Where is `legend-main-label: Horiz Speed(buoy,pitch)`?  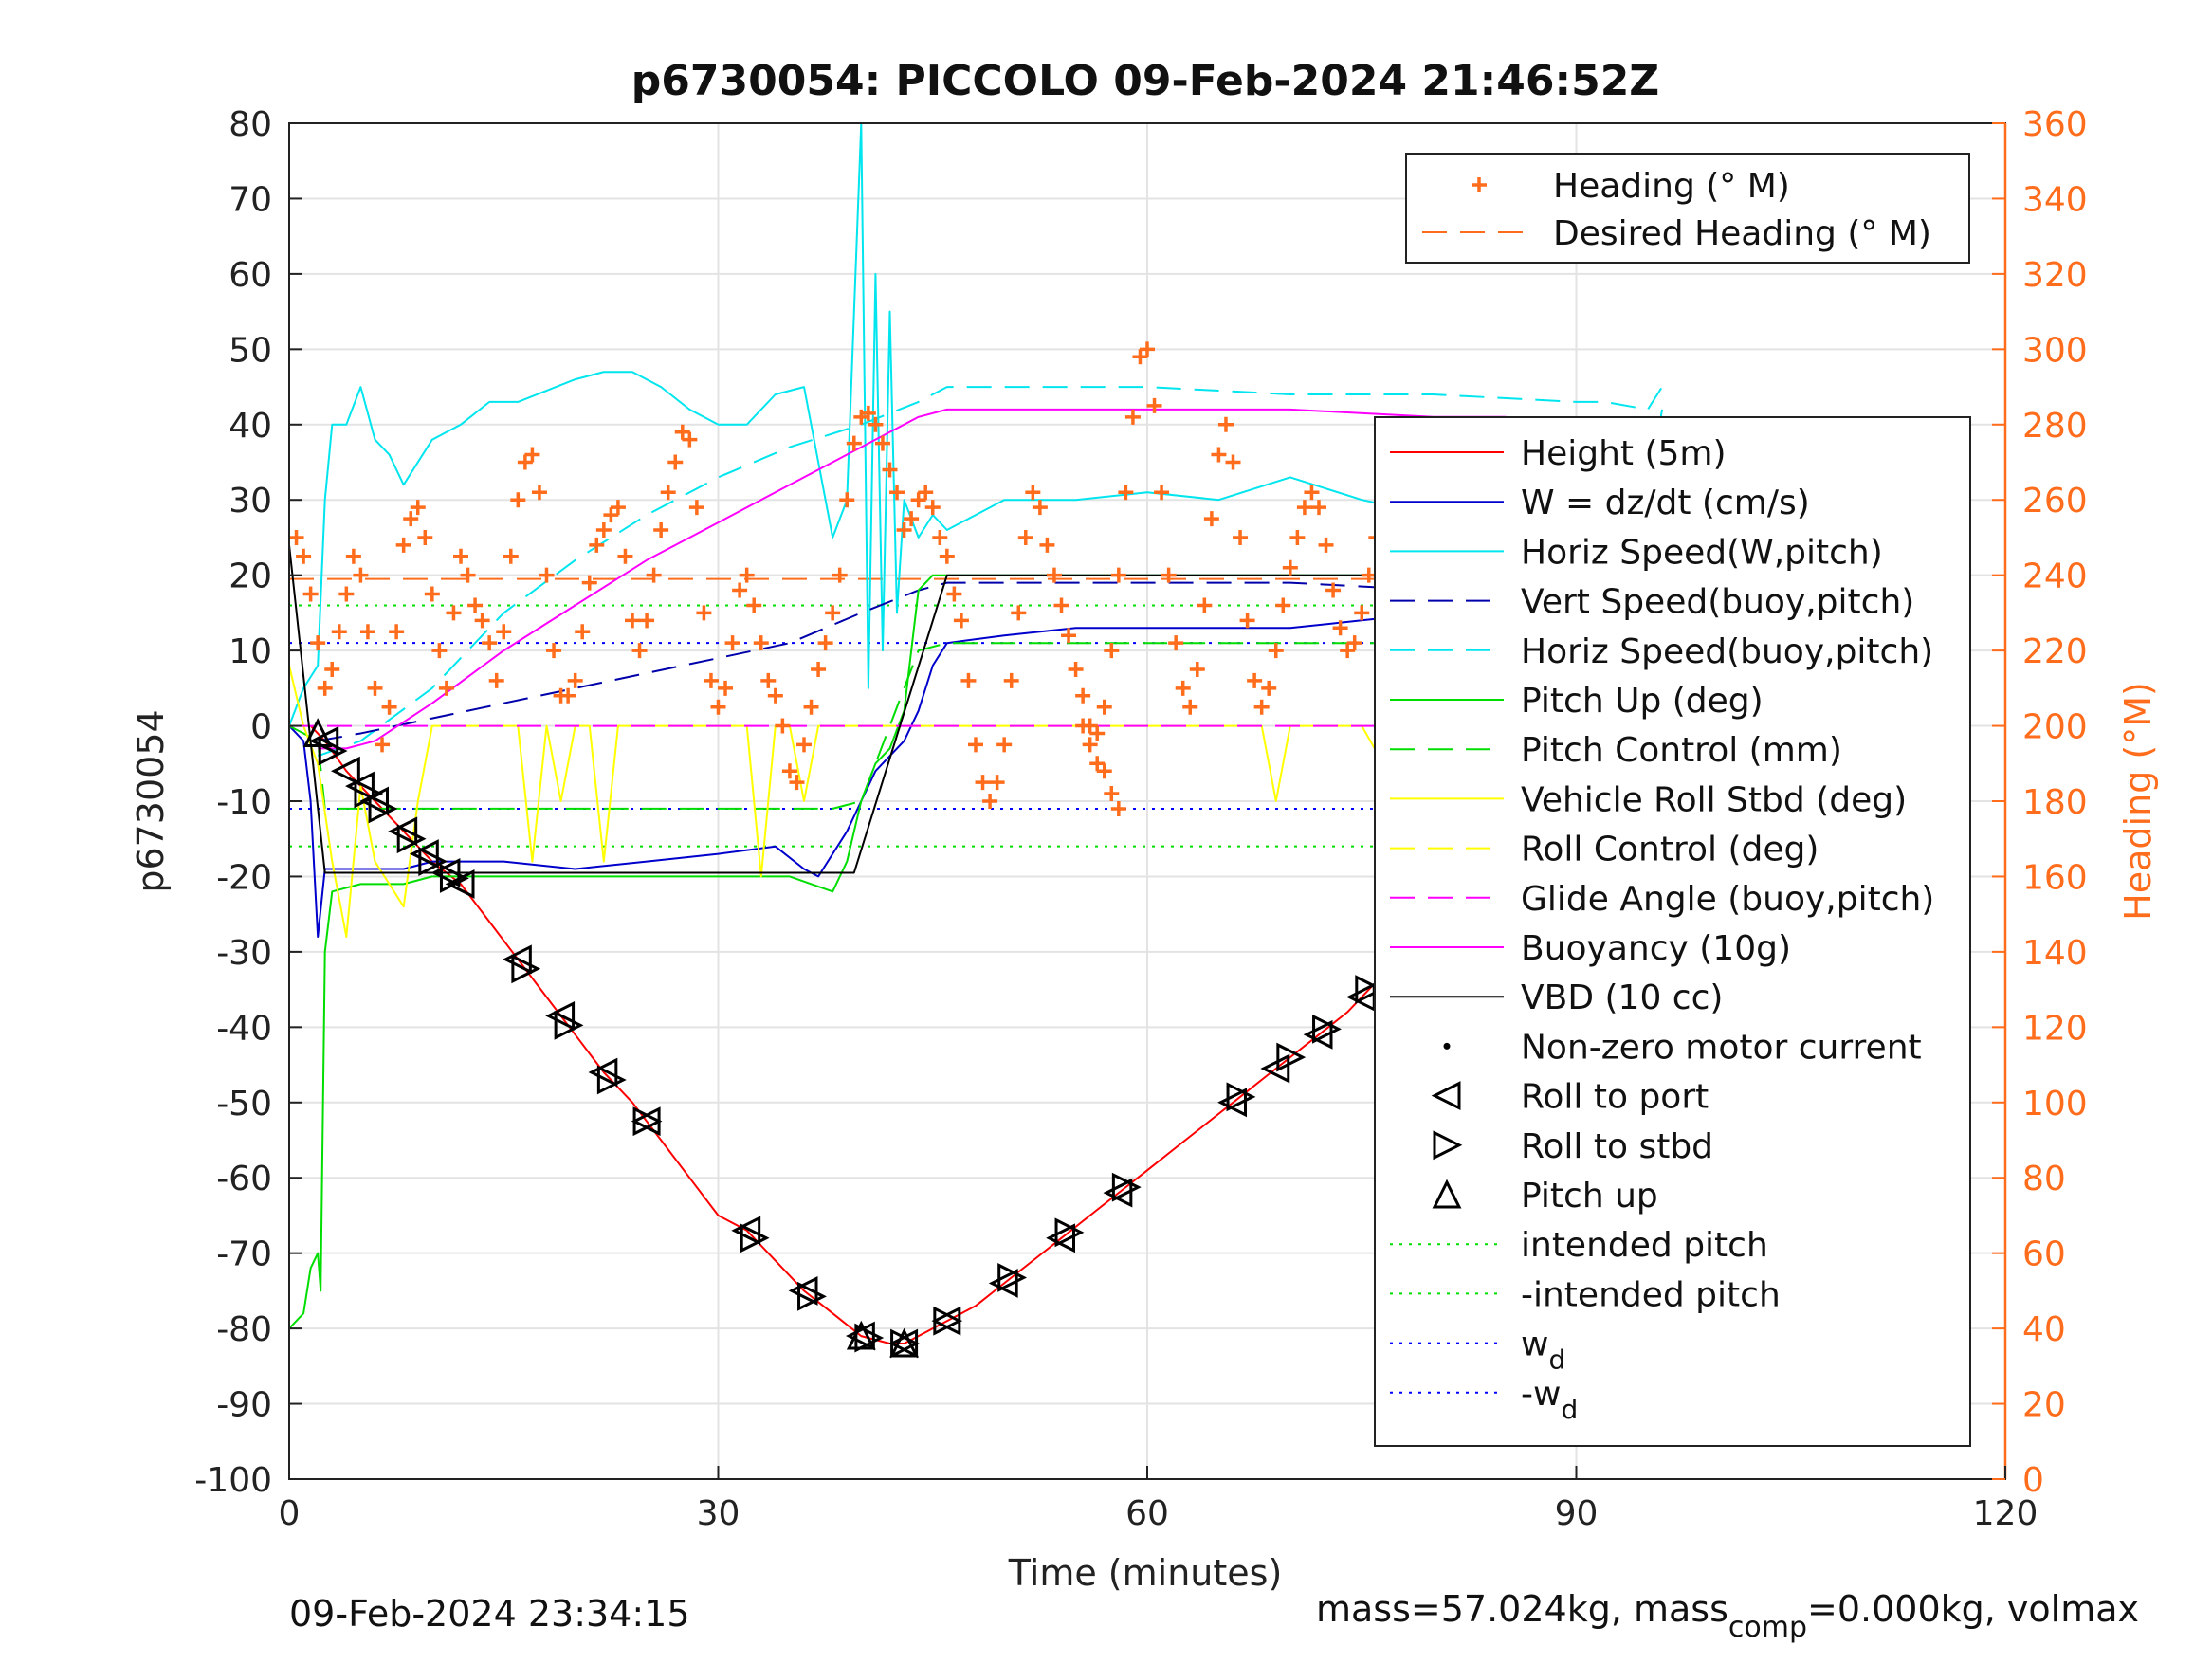
legend-main-label: Horiz Speed(buoy,pitch) is located at coordinates (1727, 651).